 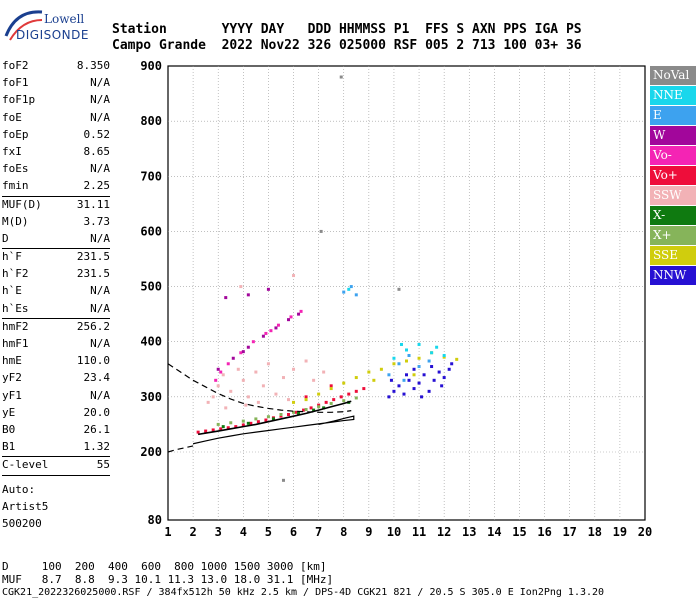 I want to click on logo-lowell-text: Lowell, so click(x=64, y=19).